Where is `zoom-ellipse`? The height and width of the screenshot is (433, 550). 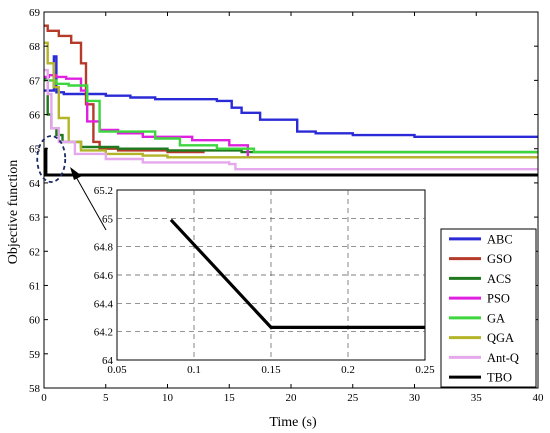 zoom-ellipse is located at coordinates (51, 159).